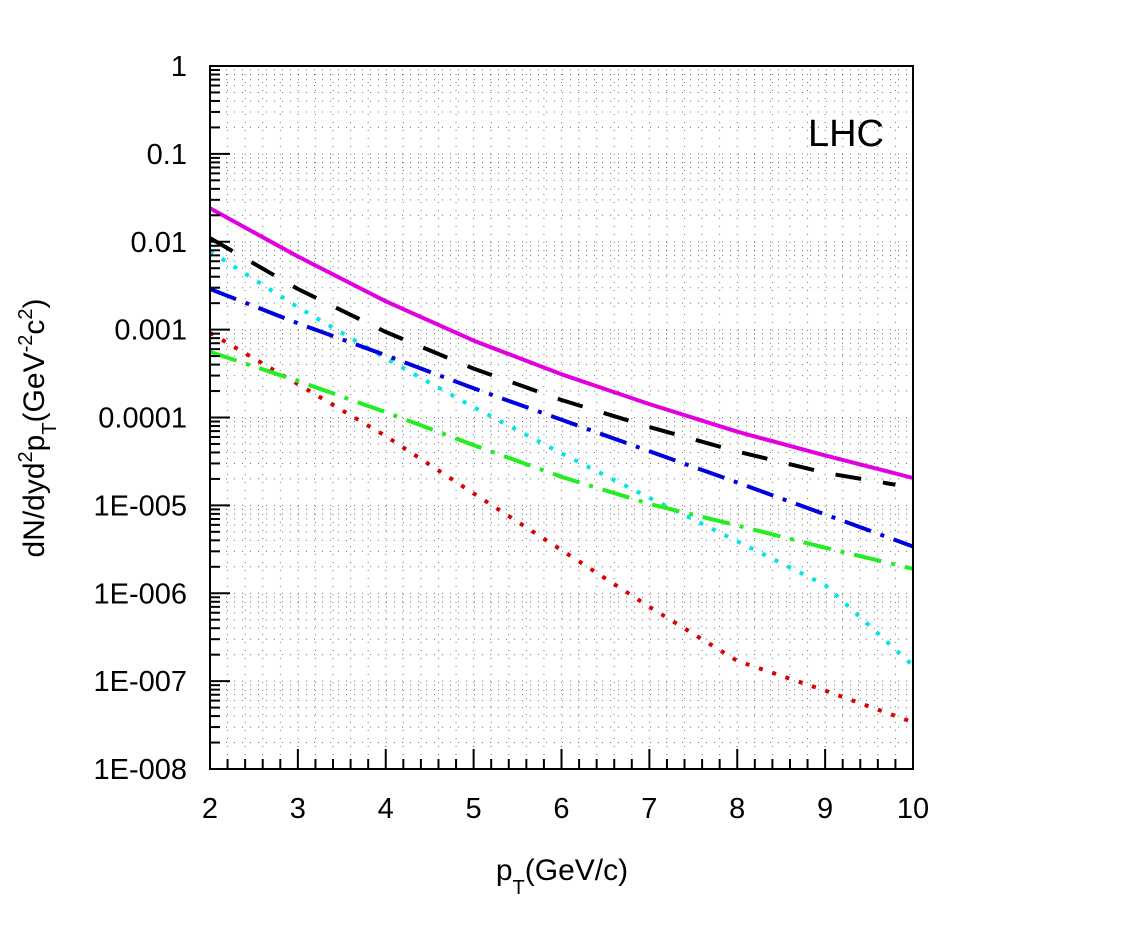 This screenshot has height=944, width=1125. I want to click on y-axis-title-part3: (GeV, so click(34, 387).